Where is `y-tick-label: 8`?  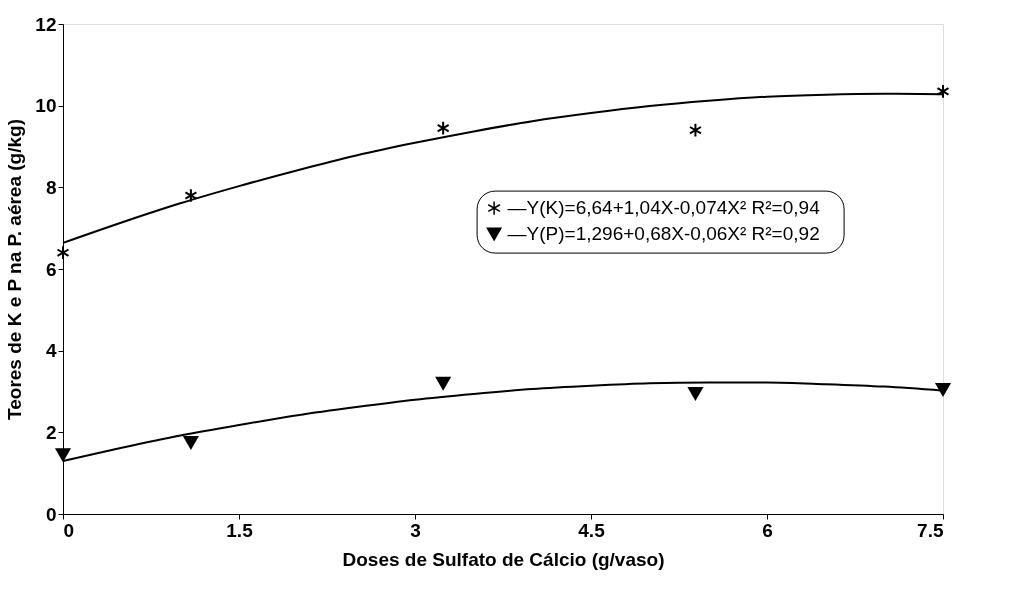
y-tick-label: 8 is located at coordinates (51, 187).